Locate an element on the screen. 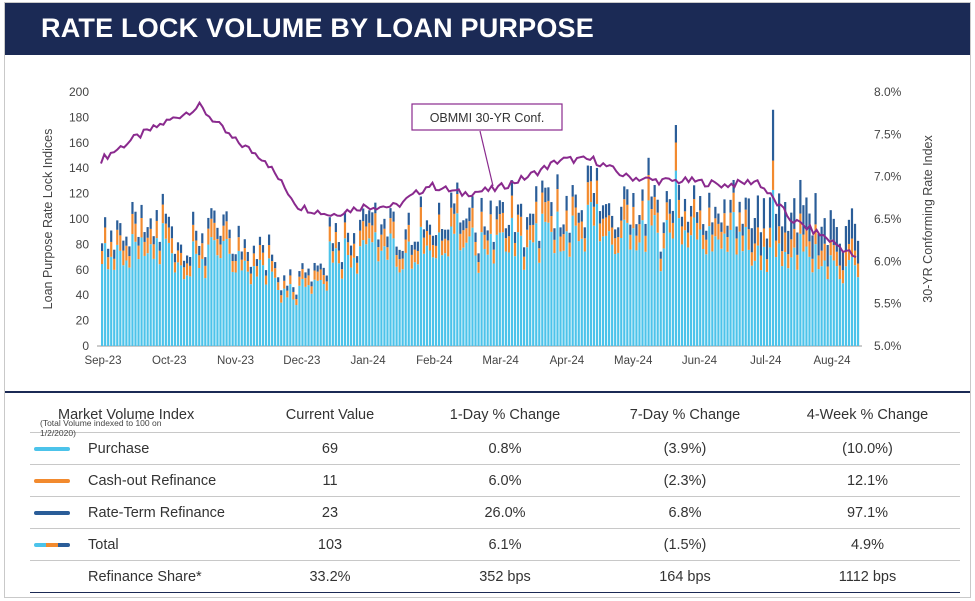 The height and width of the screenshot is (601, 975). seven-day-change: 164 bps is located at coordinates (685, 576).